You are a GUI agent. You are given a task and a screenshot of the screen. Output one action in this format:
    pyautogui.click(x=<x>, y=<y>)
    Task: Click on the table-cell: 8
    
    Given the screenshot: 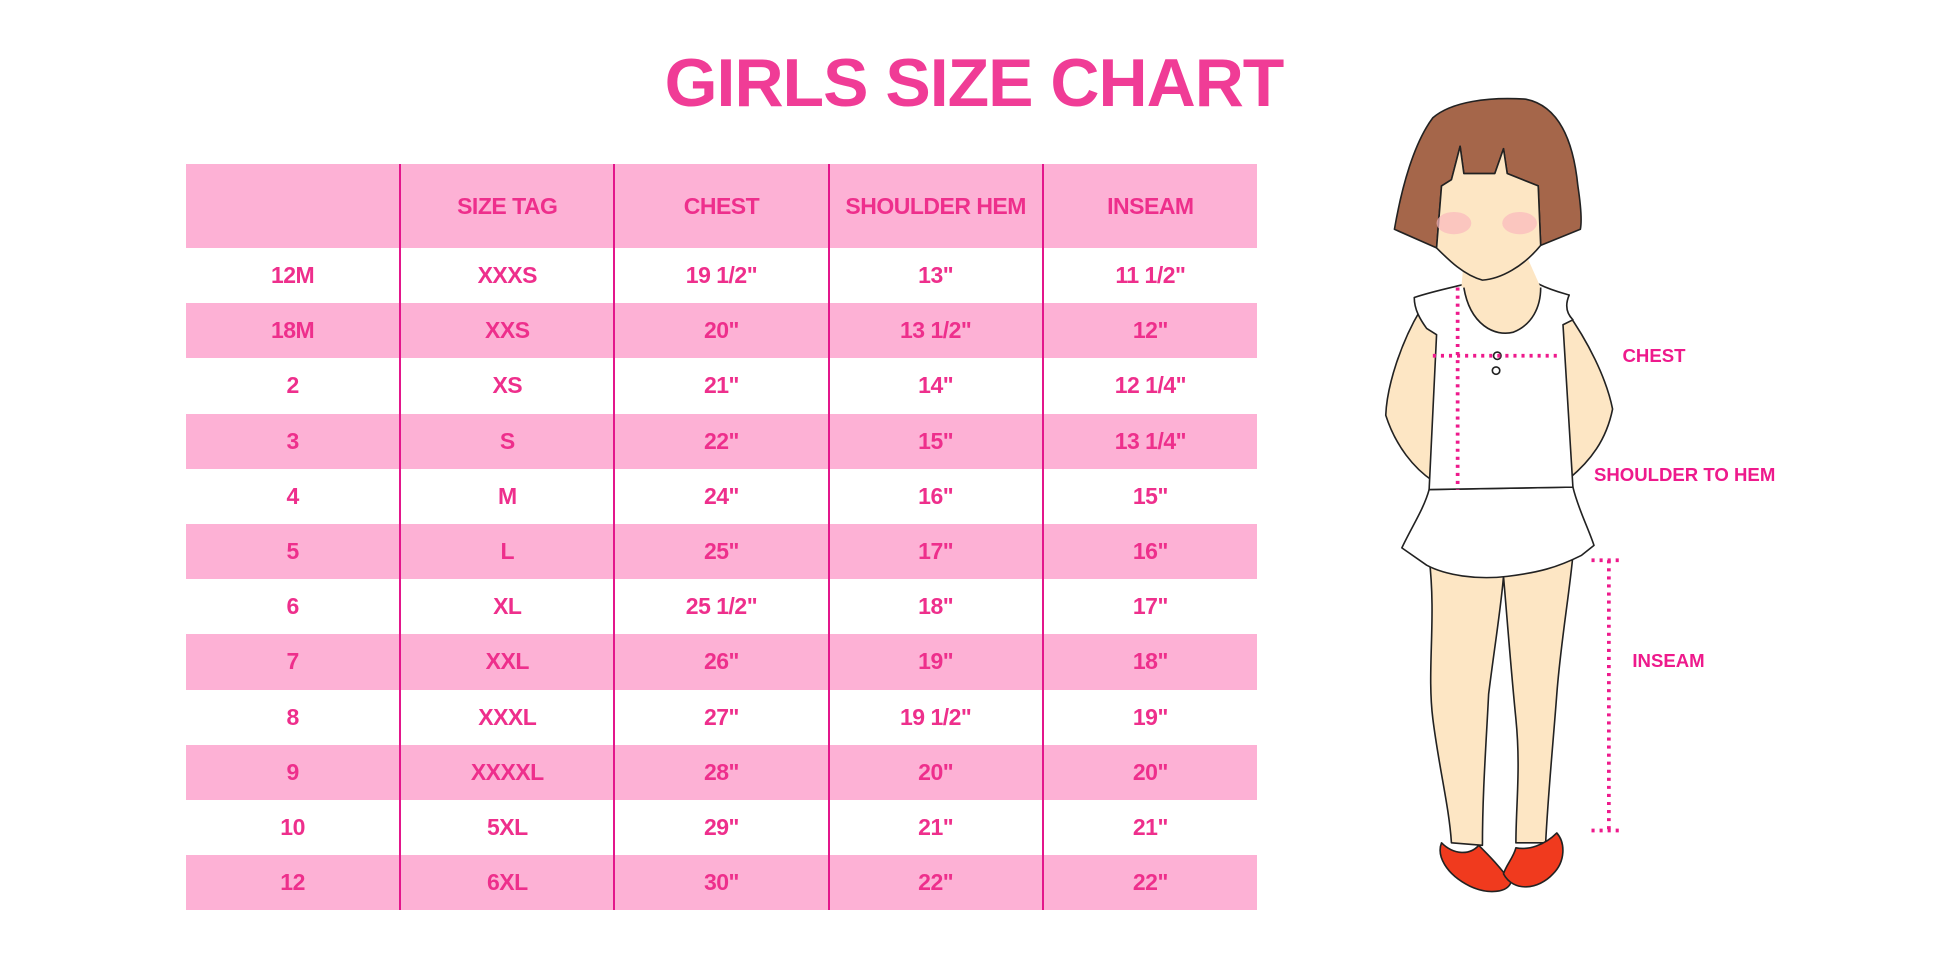 What is the action you would take?
    pyautogui.click(x=292, y=716)
    